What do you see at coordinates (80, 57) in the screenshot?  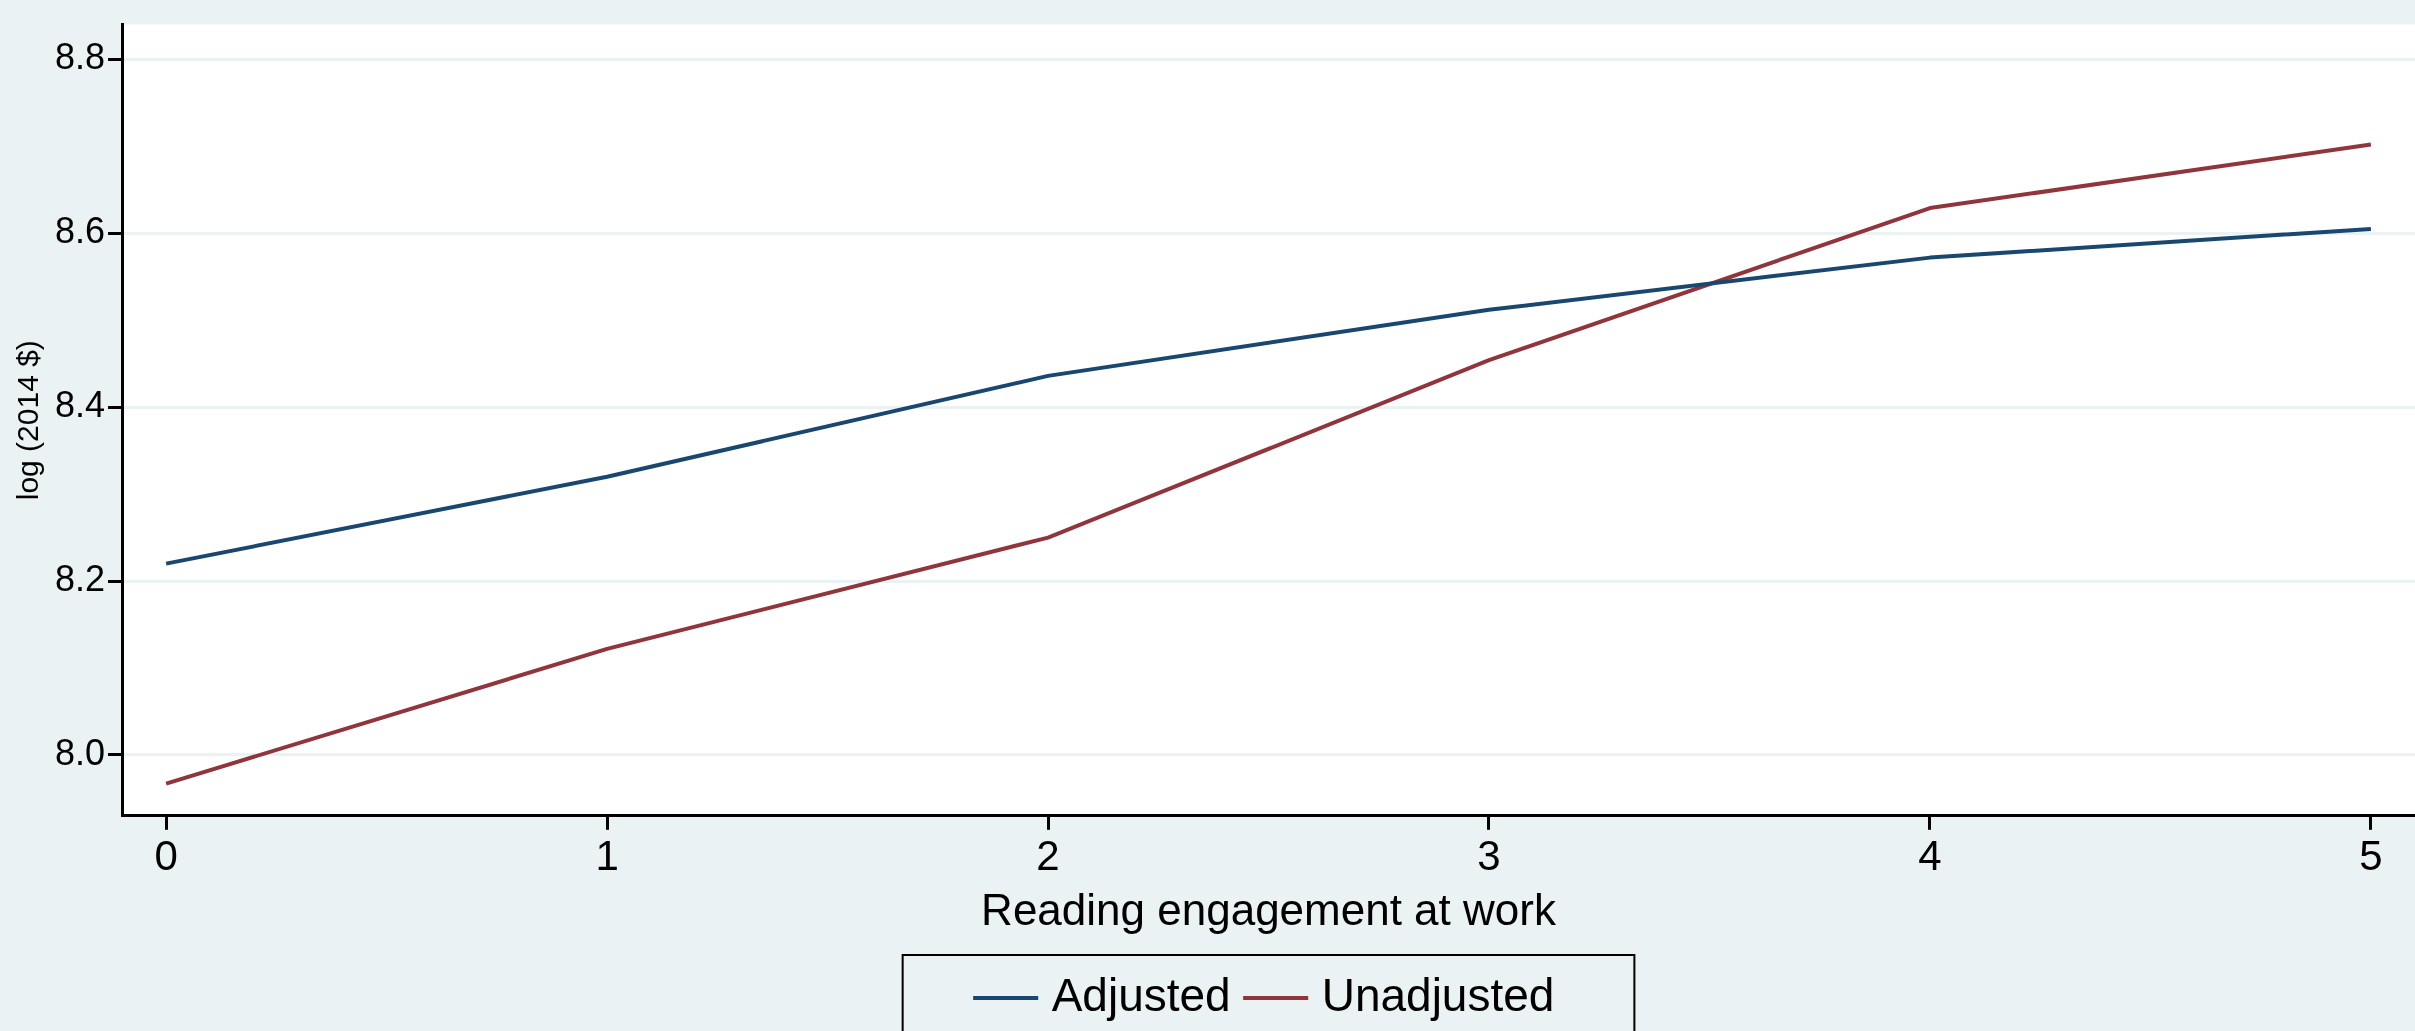 I see `y-tick-label: 8.8` at bounding box center [80, 57].